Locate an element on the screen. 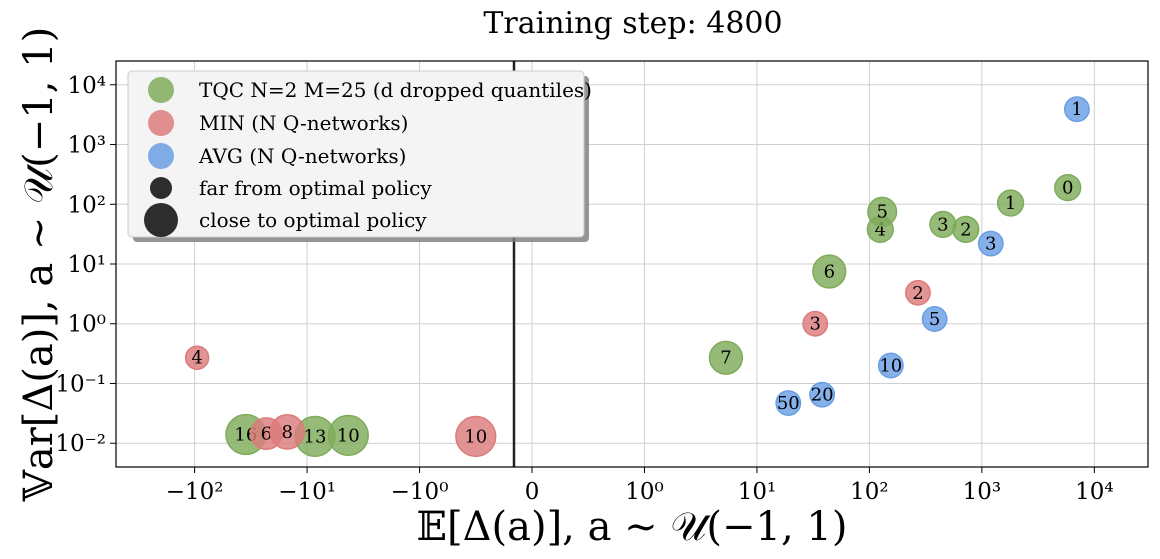  x-tick-label: 0 is located at coordinates (532, 492).